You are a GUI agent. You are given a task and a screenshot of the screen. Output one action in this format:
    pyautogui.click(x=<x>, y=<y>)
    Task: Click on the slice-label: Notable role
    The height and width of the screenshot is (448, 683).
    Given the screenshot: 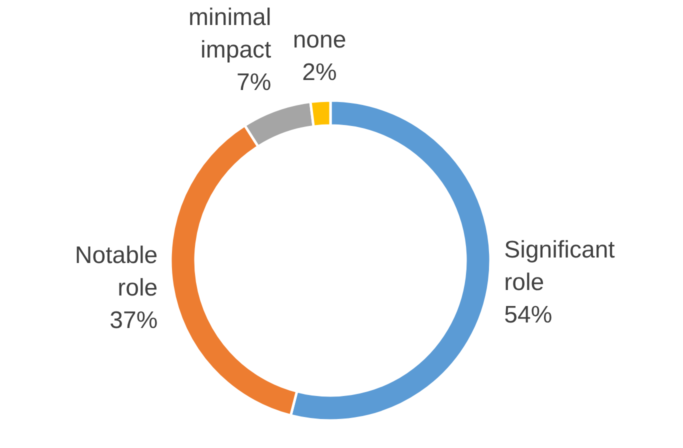 What is the action you would take?
    pyautogui.click(x=116, y=272)
    